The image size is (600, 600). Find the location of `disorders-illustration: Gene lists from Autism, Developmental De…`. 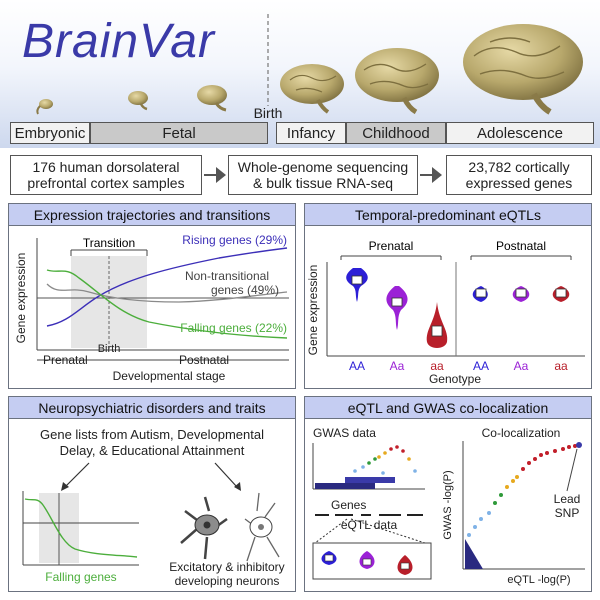

disorders-illustration: Gene lists from Autism, Developmental De… is located at coordinates (153, 507).